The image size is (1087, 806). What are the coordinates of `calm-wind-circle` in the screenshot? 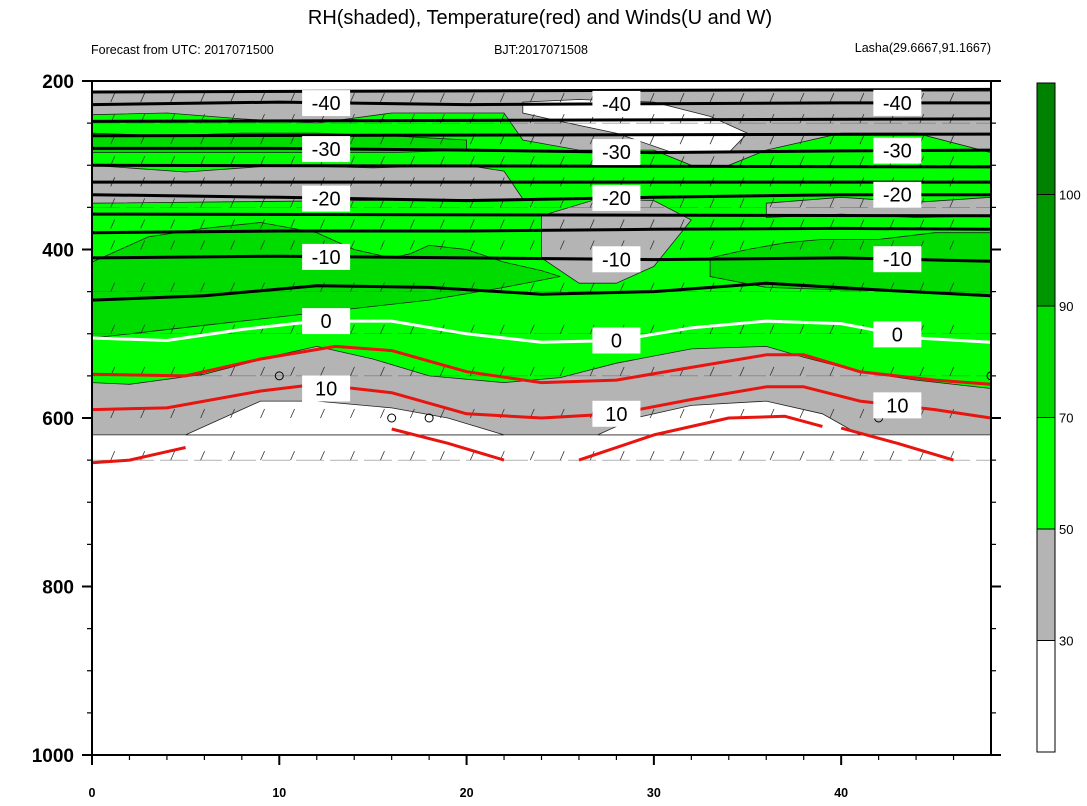 It's located at (429, 418).